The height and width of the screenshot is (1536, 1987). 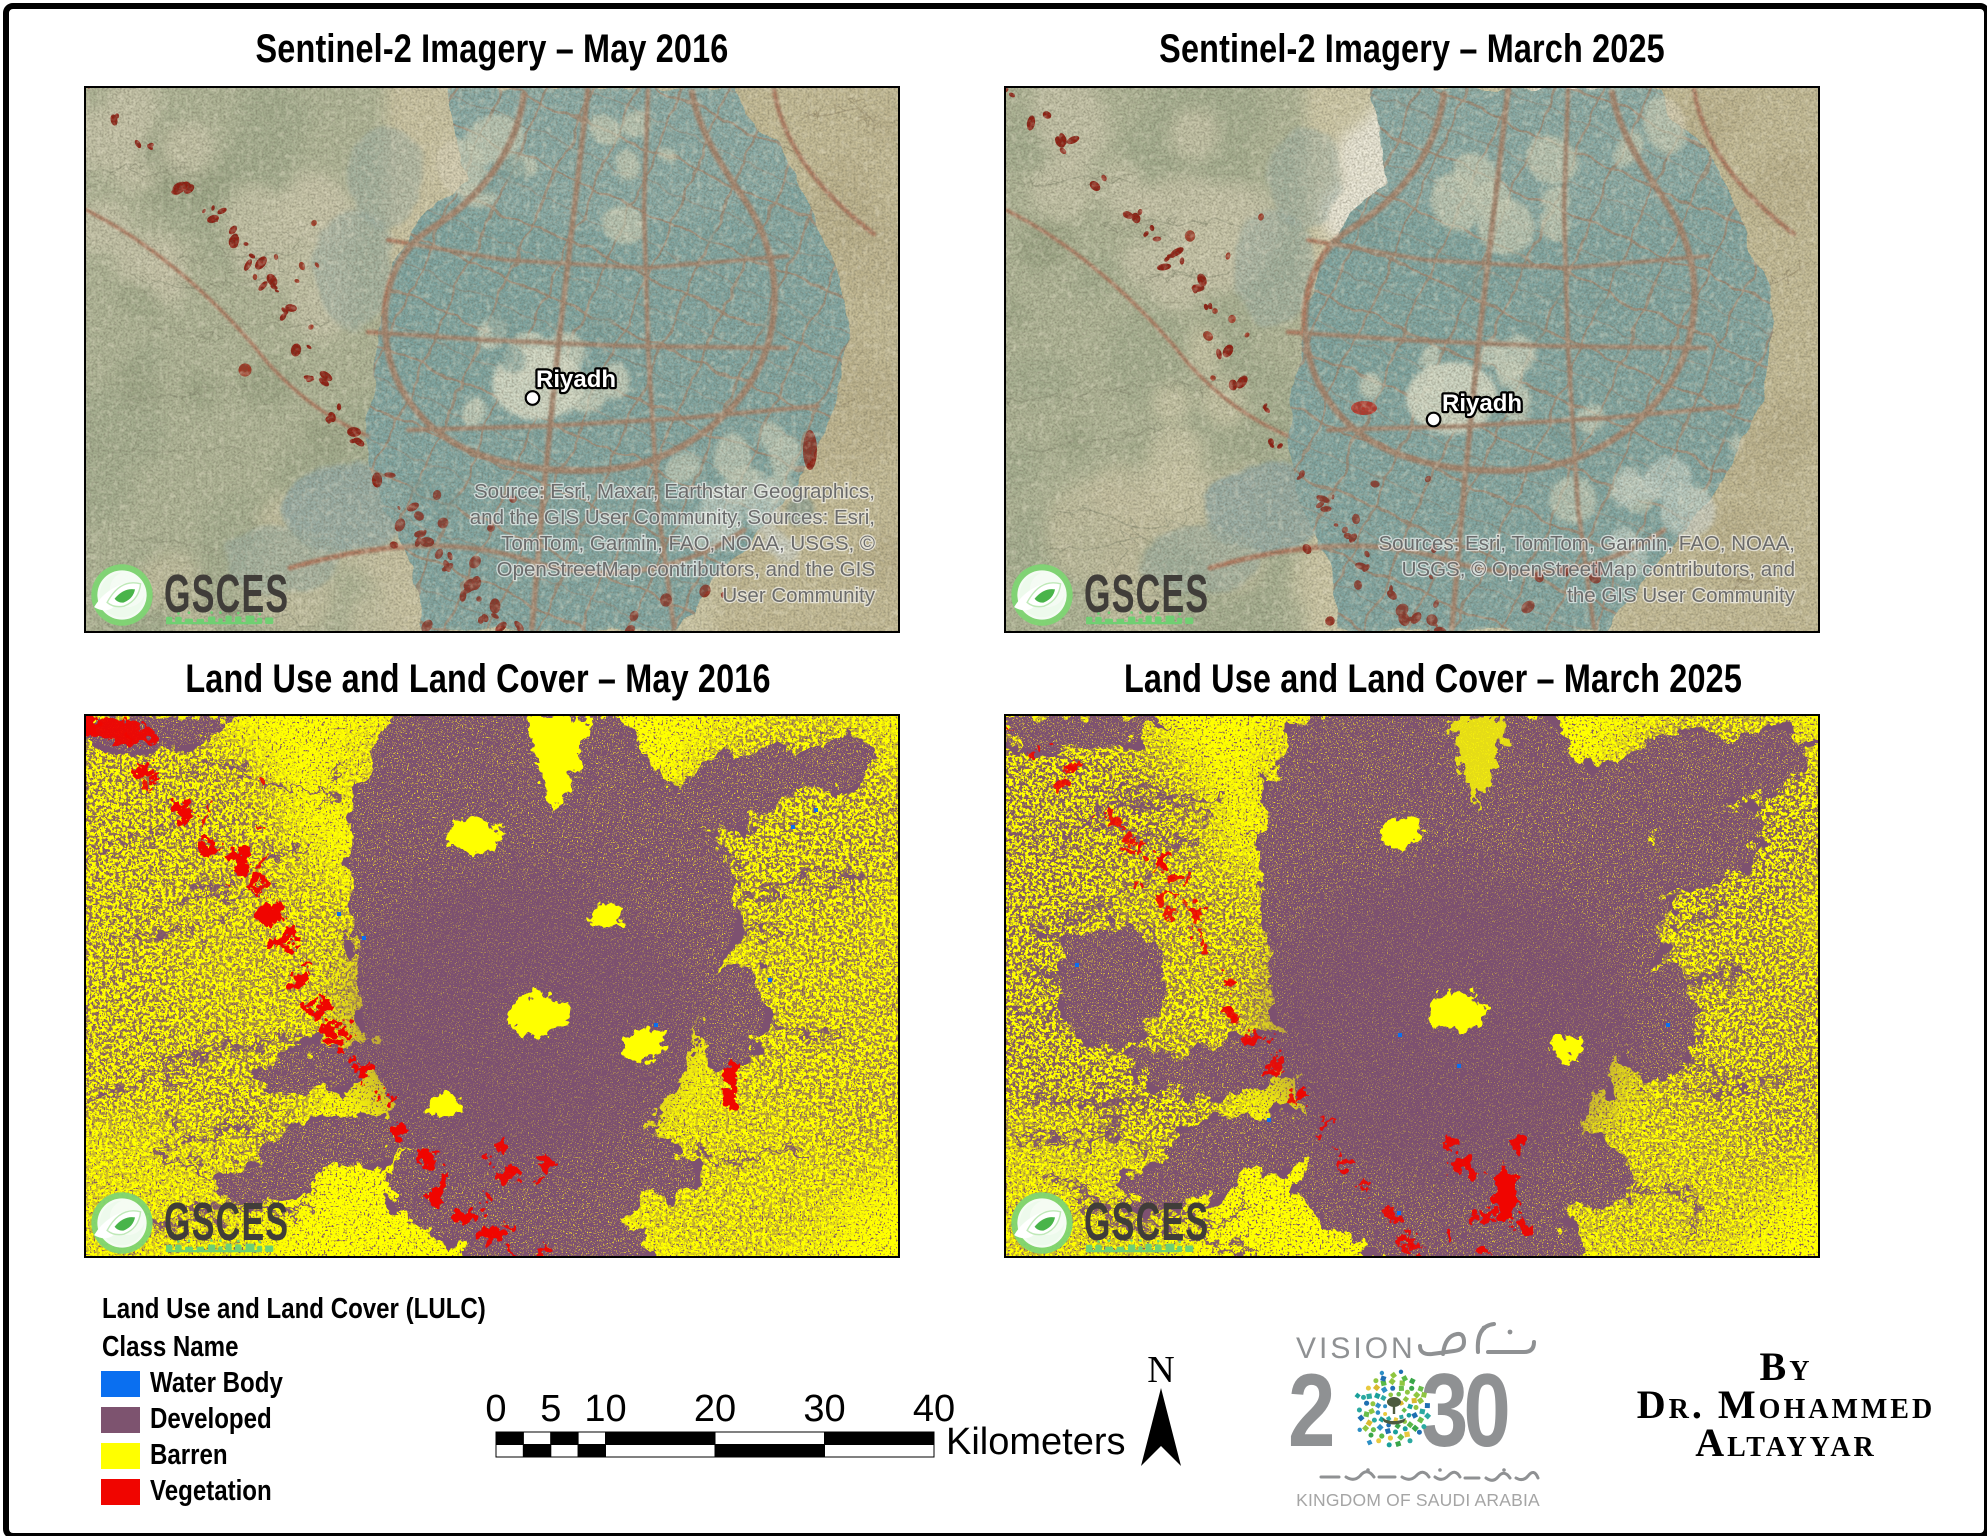 What do you see at coordinates (1310, 1411) in the screenshot?
I see `svg-text: 2` at bounding box center [1310, 1411].